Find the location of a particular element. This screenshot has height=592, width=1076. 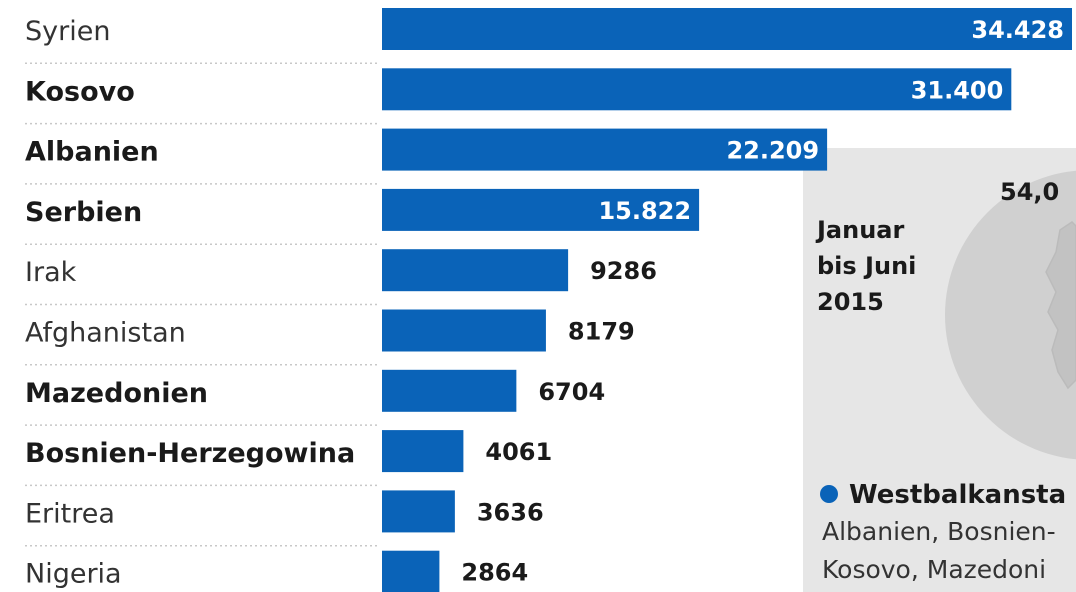

category-label-bosnien-herzegowina: Bosnien-Herzegowina is located at coordinates (190, 453).